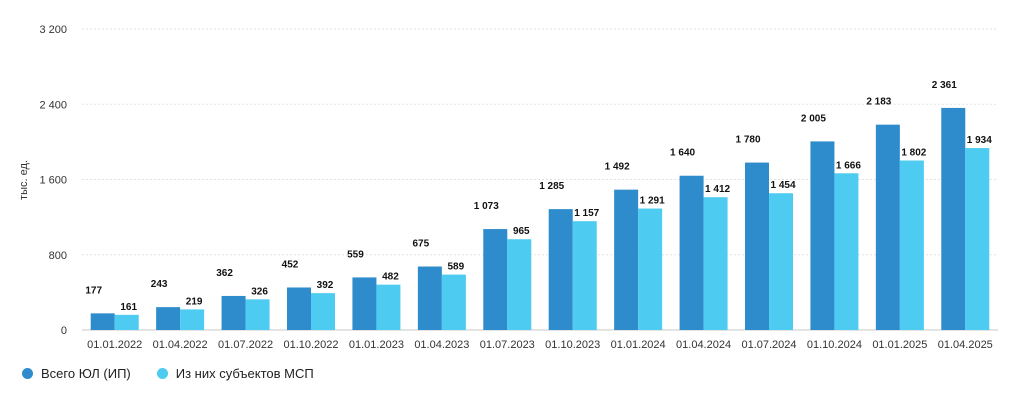 Image resolution: width=1024 pixels, height=407 pixels. I want to click on data-label-msp: 1 157, so click(586, 213).